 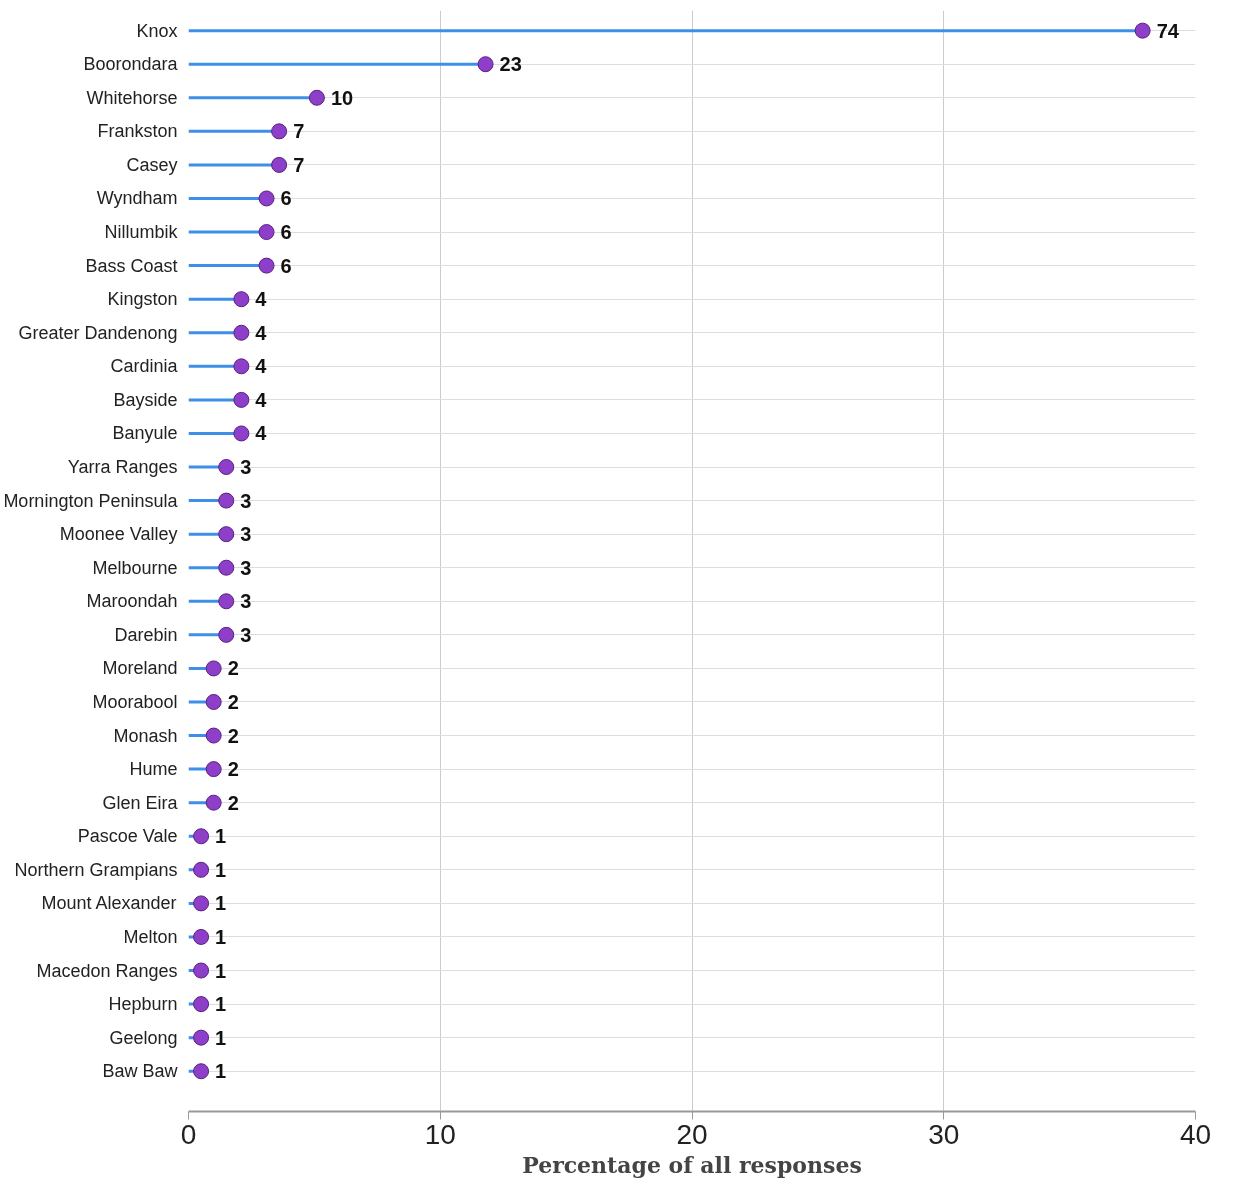 I want to click on y-tick-label: Cardinia, so click(x=144, y=366).